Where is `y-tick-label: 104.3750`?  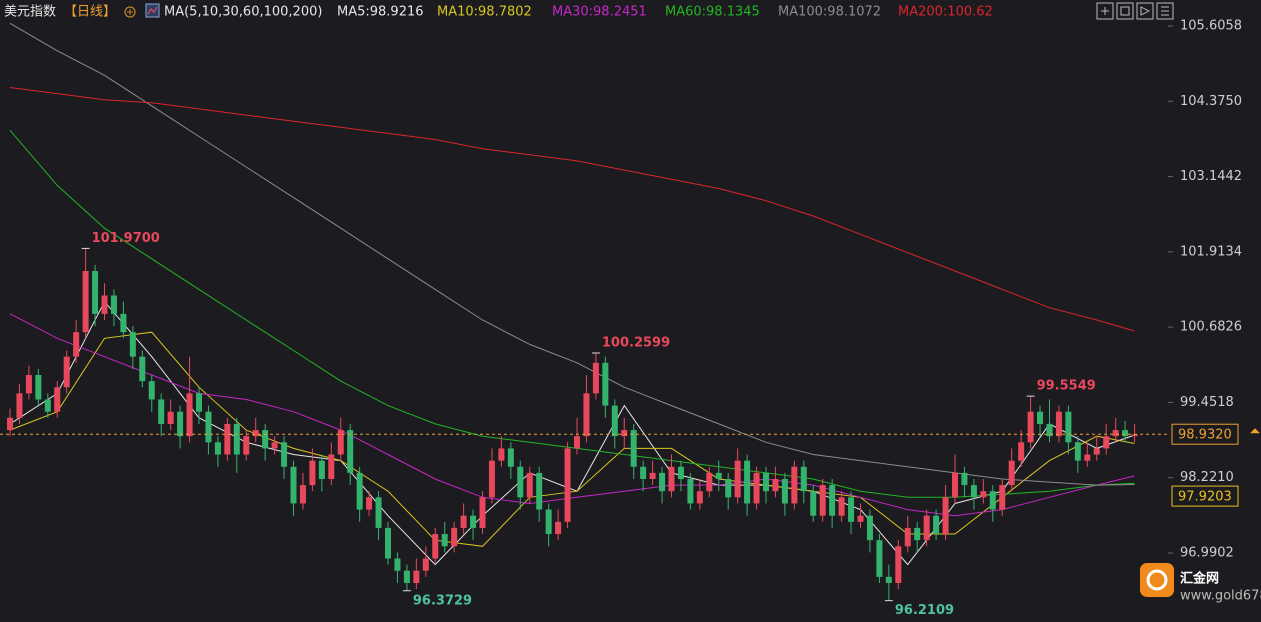 y-tick-label: 104.3750 is located at coordinates (1211, 101).